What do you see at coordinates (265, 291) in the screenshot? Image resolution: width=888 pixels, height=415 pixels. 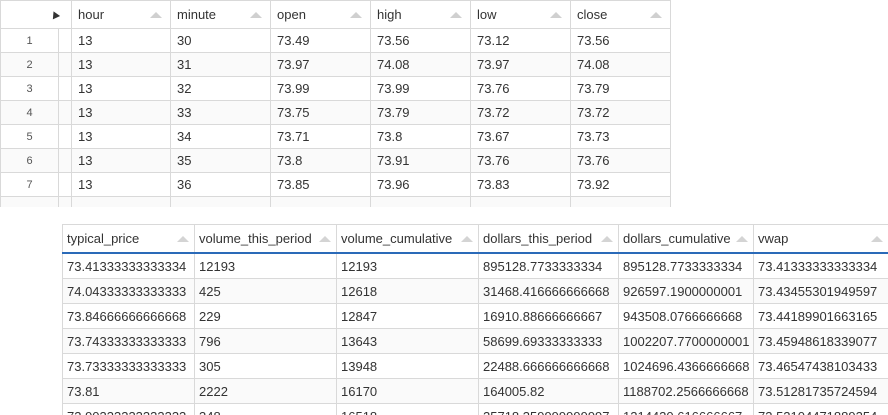 I see `table-cell: 425` at bounding box center [265, 291].